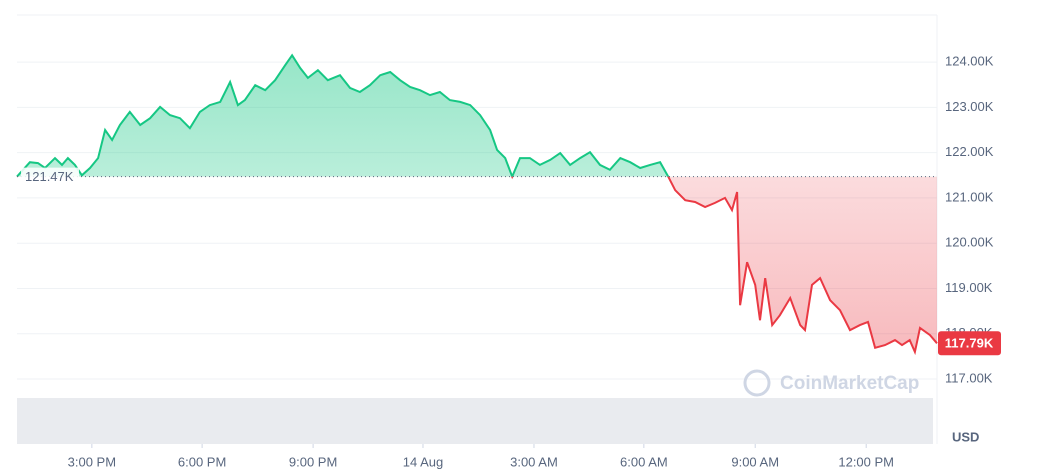 The width and height of the screenshot is (1037, 471). What do you see at coordinates (534, 461) in the screenshot?
I see `x-tick-label: 3:00 AM` at bounding box center [534, 461].